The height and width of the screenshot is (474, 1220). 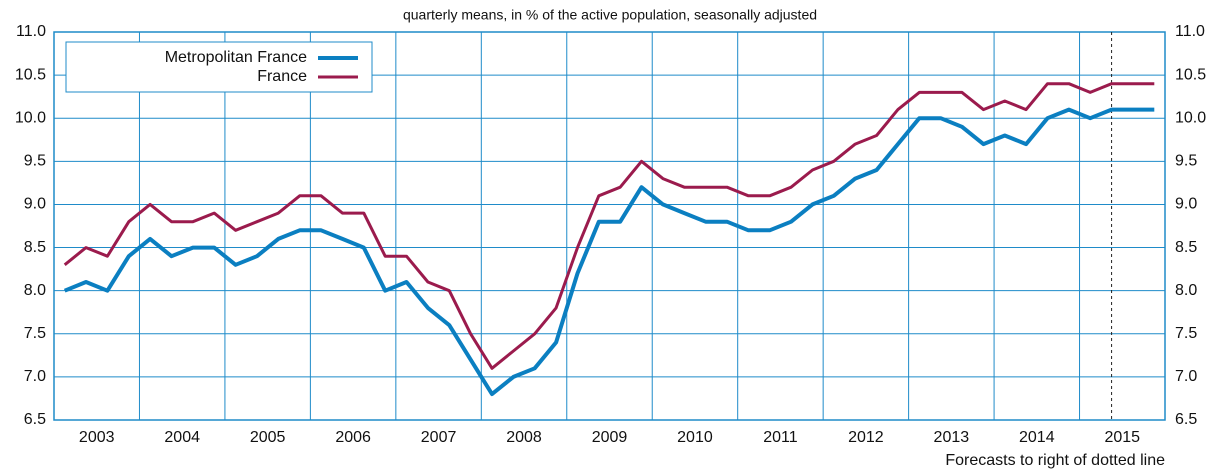 What do you see at coordinates (695, 437) in the screenshot?
I see `x-tick-label: 2010` at bounding box center [695, 437].